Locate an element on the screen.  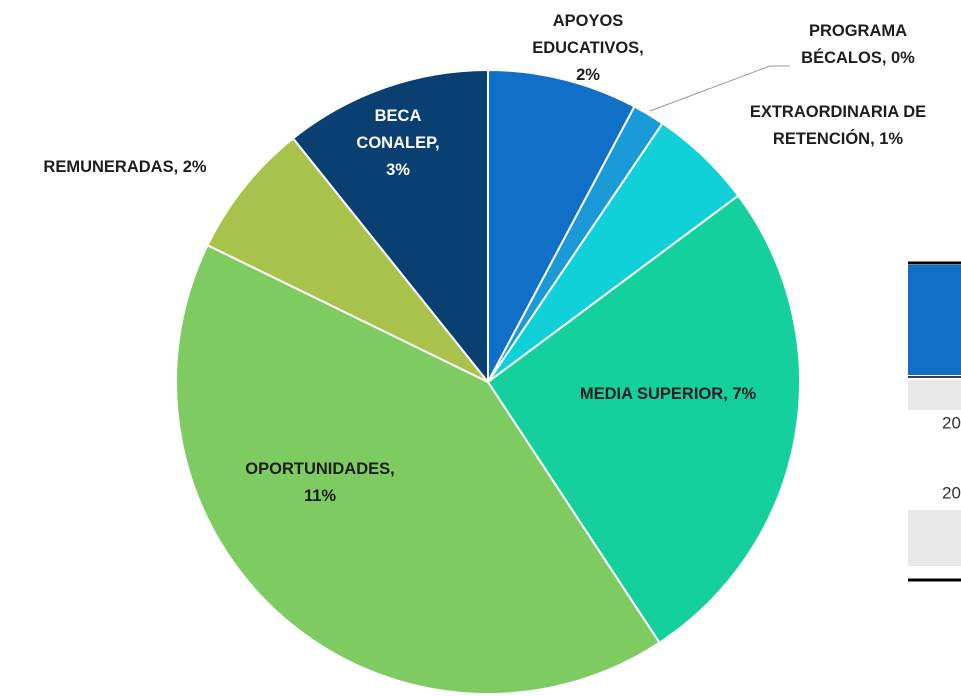
slice-label: EXTRAORDINARIA DE RETENCIÓN, 1% is located at coordinates (838, 125).